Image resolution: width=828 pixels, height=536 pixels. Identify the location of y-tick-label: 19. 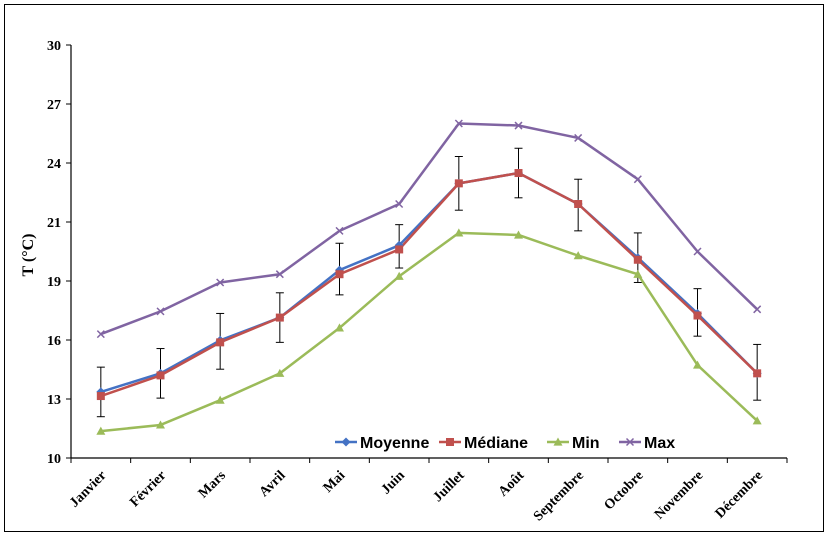
(54, 282).